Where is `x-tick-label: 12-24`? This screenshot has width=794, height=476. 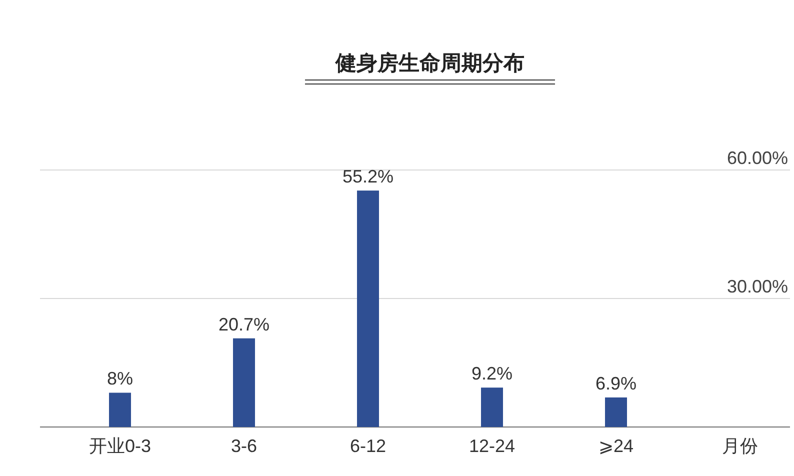 x-tick-label: 12-24 is located at coordinates (492, 446).